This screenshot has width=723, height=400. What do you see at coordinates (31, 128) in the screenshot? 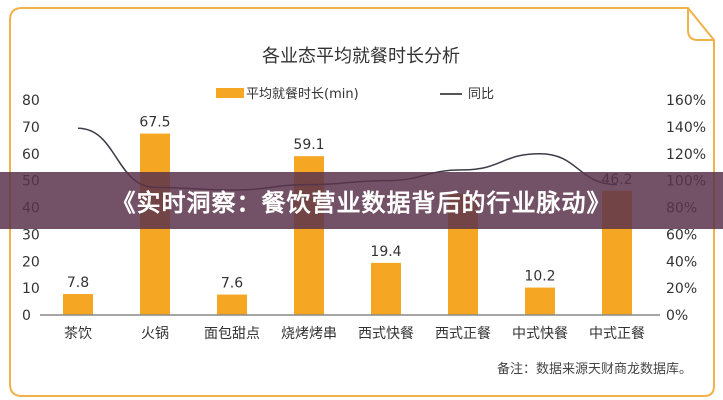
I see `left-tick-label: 70` at bounding box center [31, 128].